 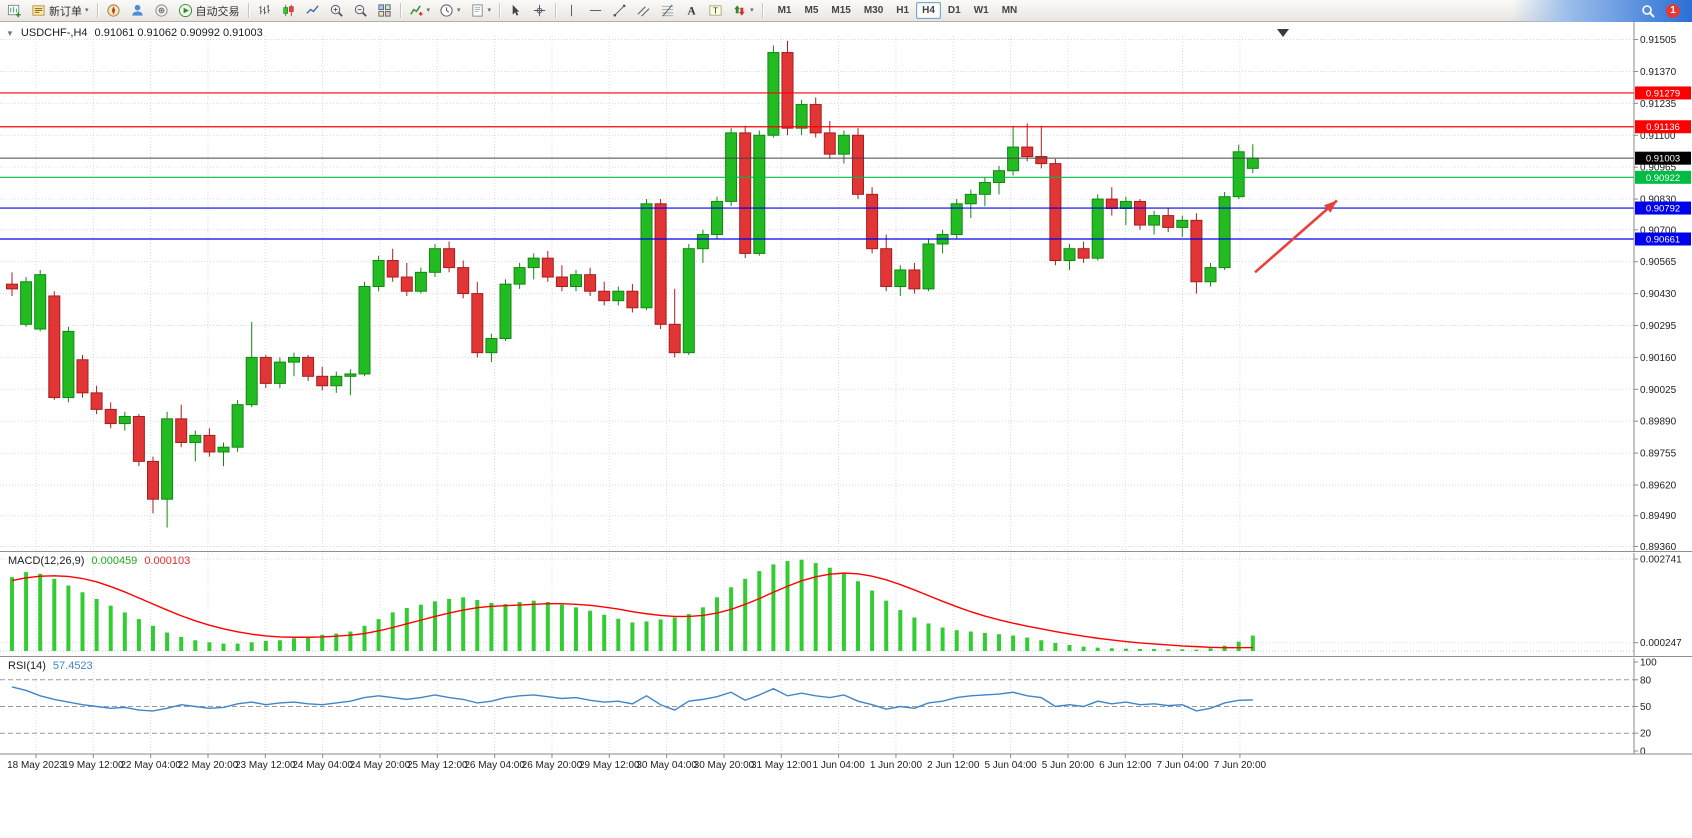 I want to click on templates-button: ▾, so click(x=481, y=11).